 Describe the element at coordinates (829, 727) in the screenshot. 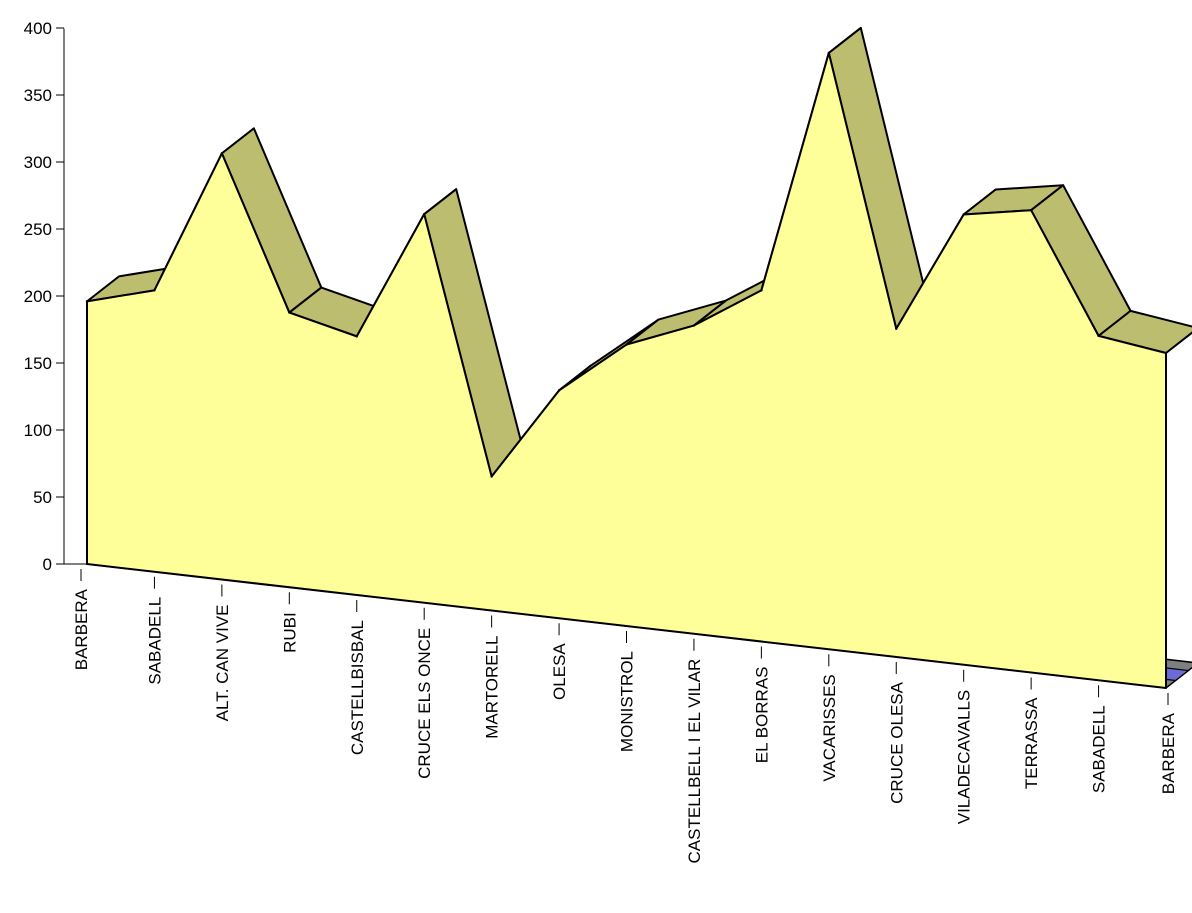

I see `x-tick-label: VACARISSES` at that location.